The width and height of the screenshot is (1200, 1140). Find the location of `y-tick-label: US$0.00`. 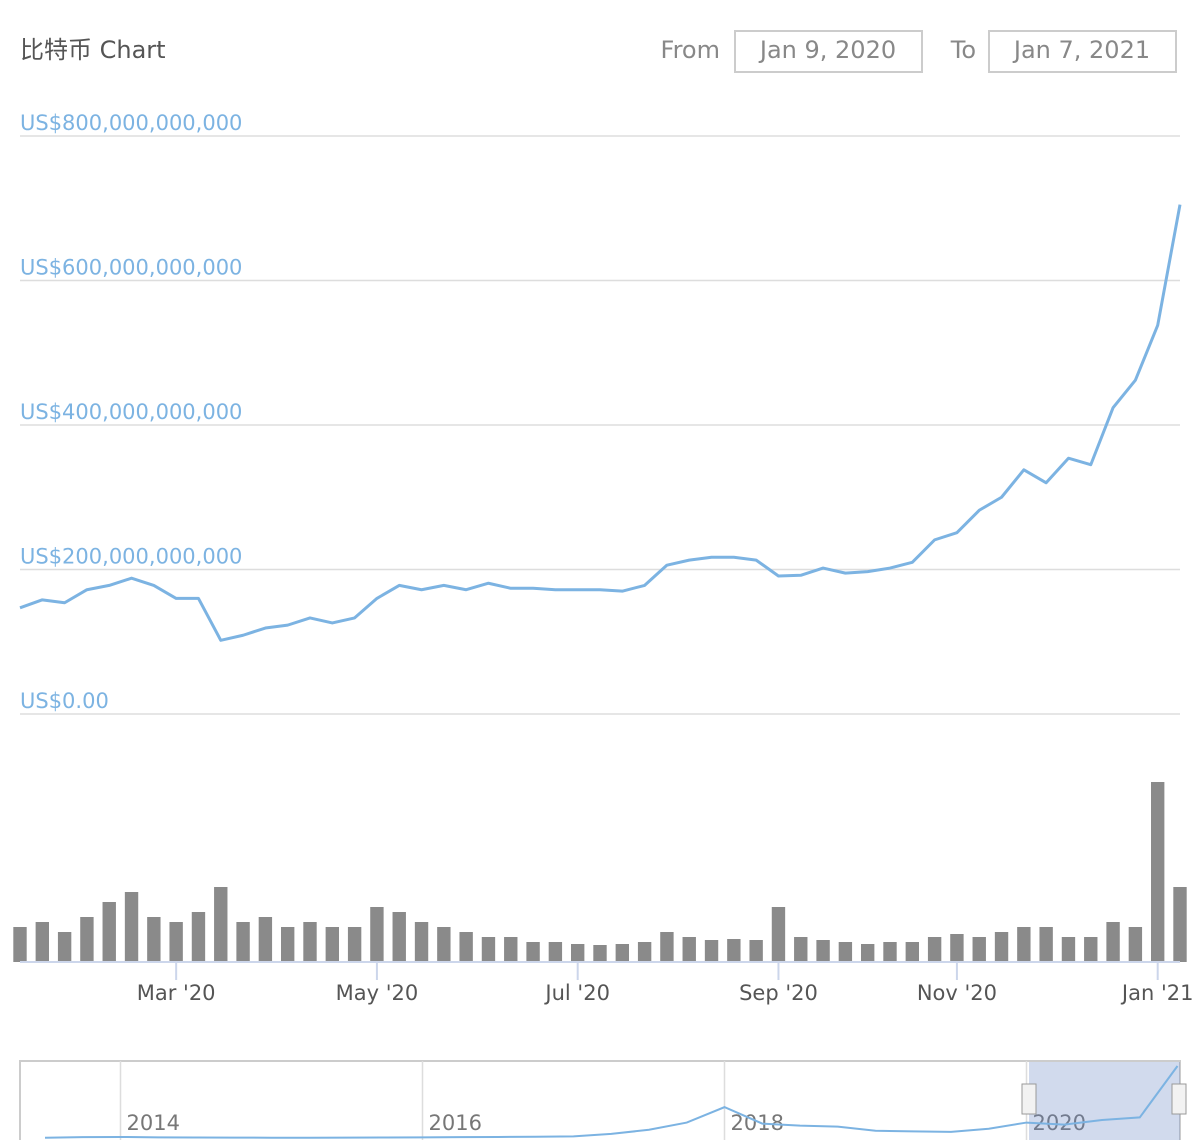

y-tick-label: US$0.00 is located at coordinates (64, 701).